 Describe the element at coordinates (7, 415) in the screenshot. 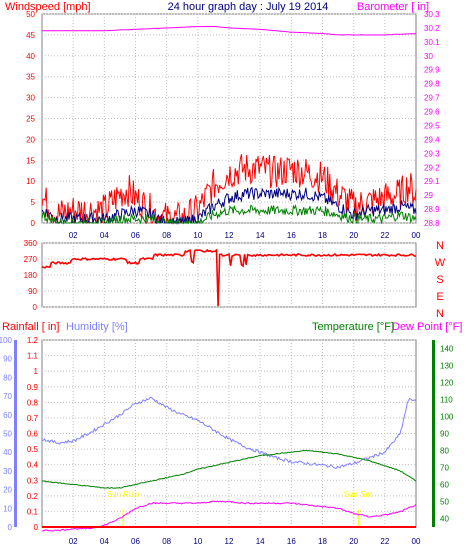

I see `humidity-tick-label: 60` at that location.